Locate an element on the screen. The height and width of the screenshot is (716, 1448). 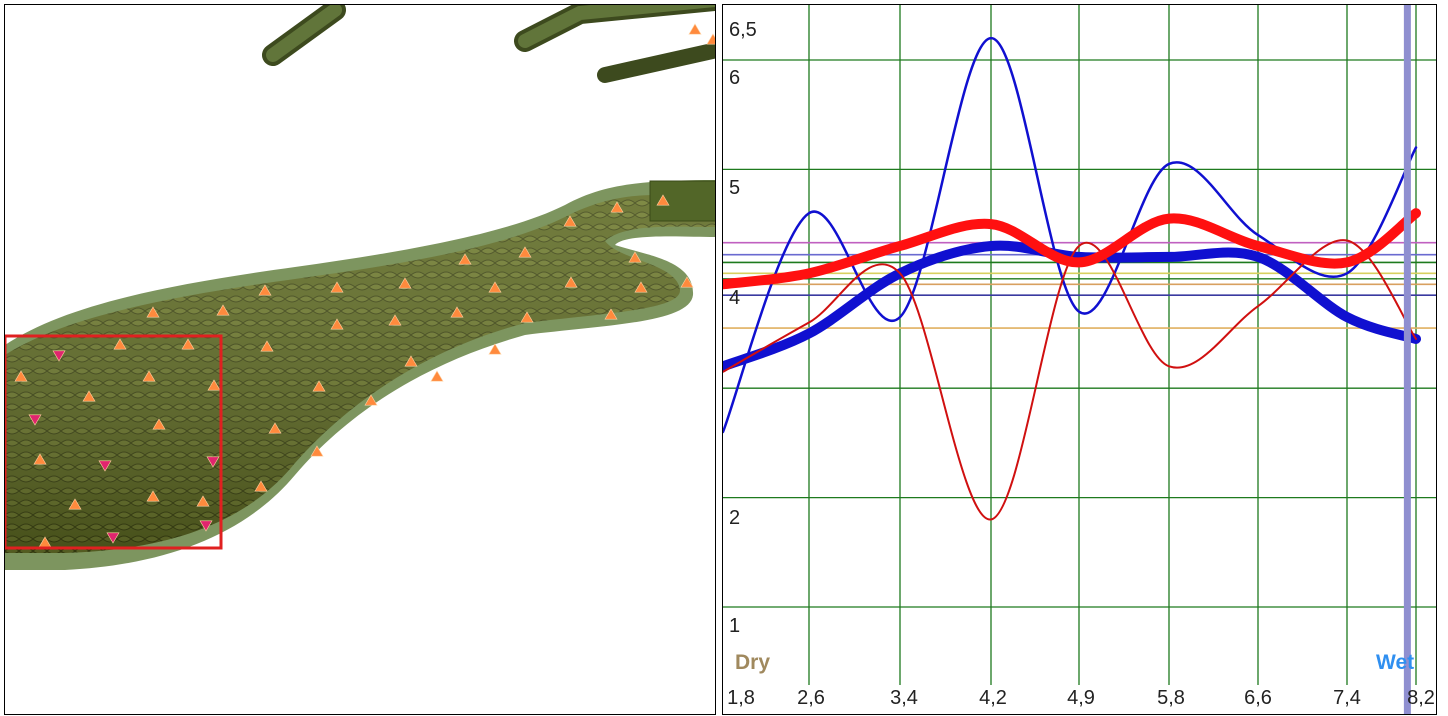
y-tick-label: 1 is located at coordinates (734, 626).